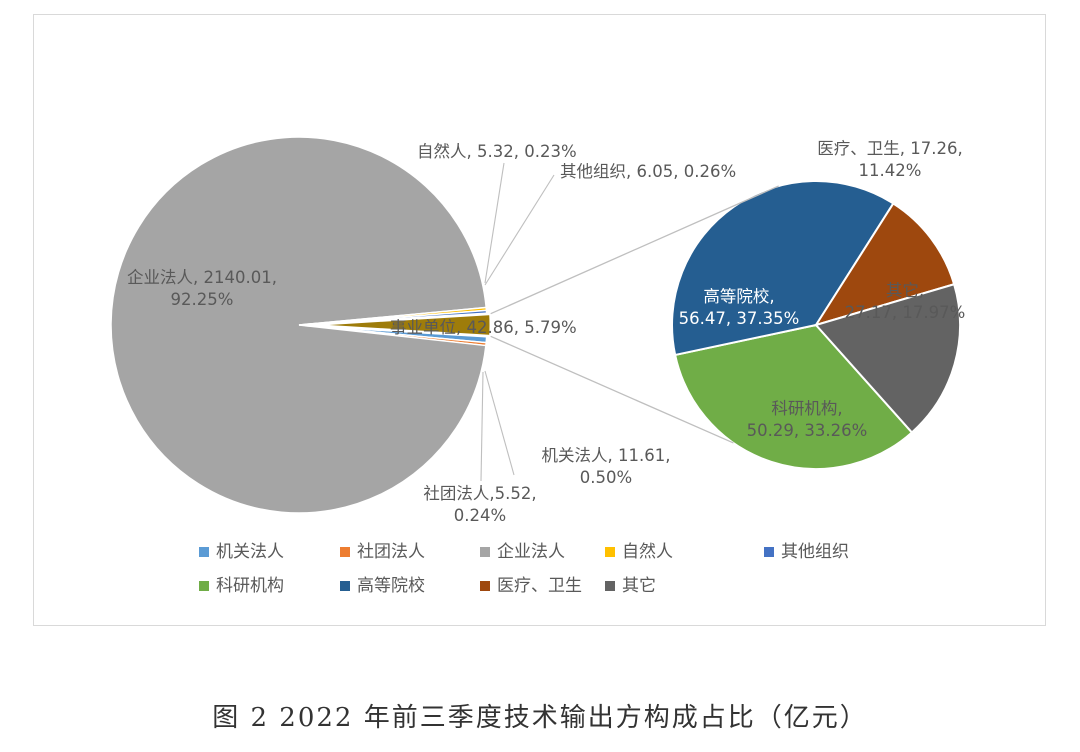 Image resolution: width=1080 pixels, height=752 pixels. I want to click on data-label-e58cbbe79697e38081e58dab: 医疗、卫生, 17.26, 11.42%, so click(889, 159).